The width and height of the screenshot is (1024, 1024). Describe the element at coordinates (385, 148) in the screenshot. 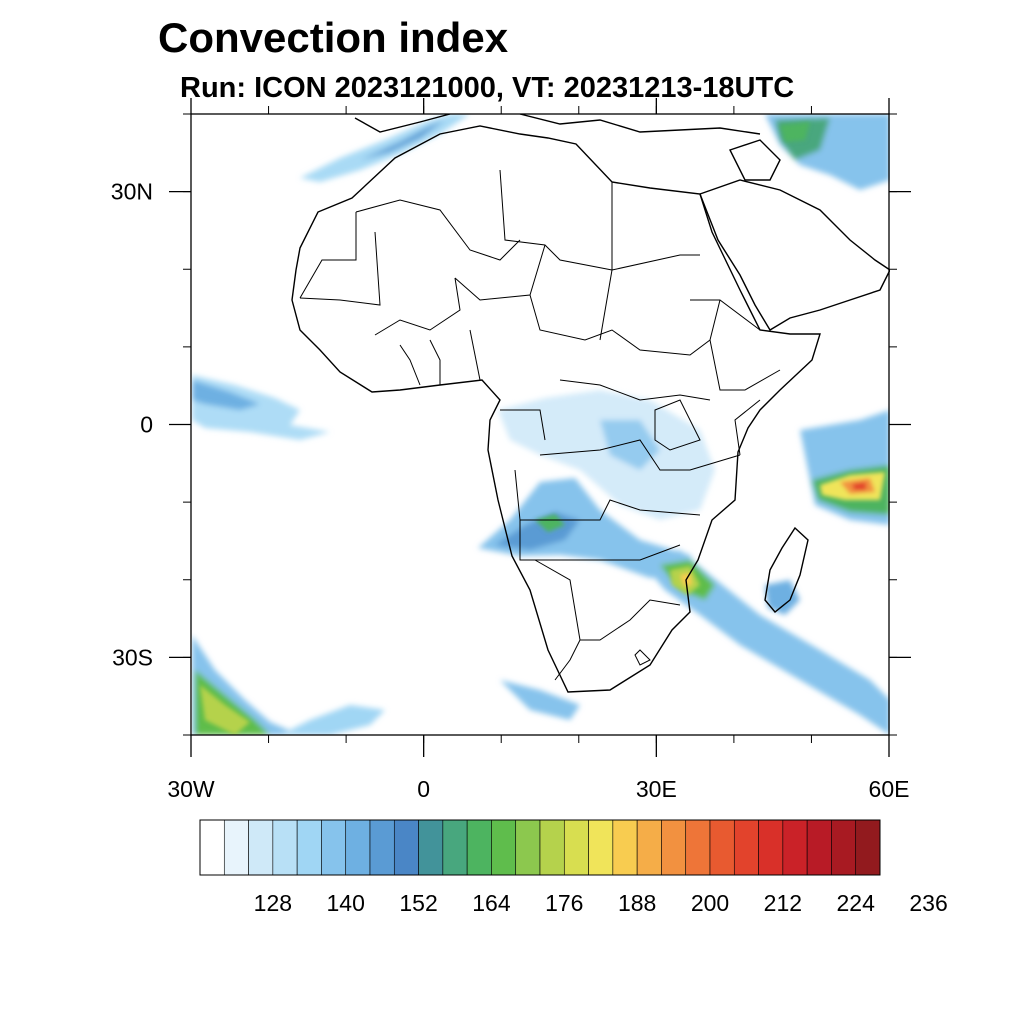

I see `field-region-med` at that location.